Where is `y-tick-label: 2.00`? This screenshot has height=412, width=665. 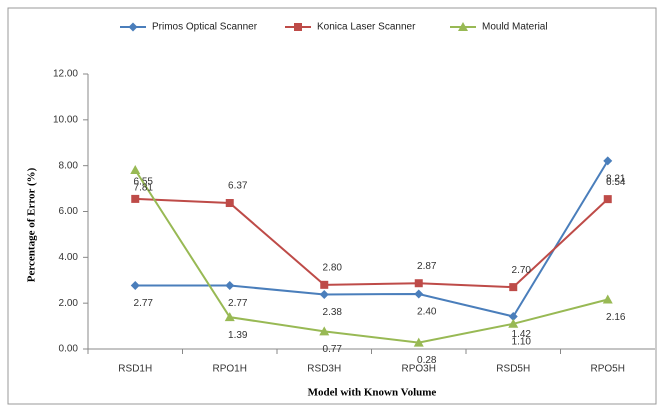 y-tick-label: 2.00 is located at coordinates (69, 303).